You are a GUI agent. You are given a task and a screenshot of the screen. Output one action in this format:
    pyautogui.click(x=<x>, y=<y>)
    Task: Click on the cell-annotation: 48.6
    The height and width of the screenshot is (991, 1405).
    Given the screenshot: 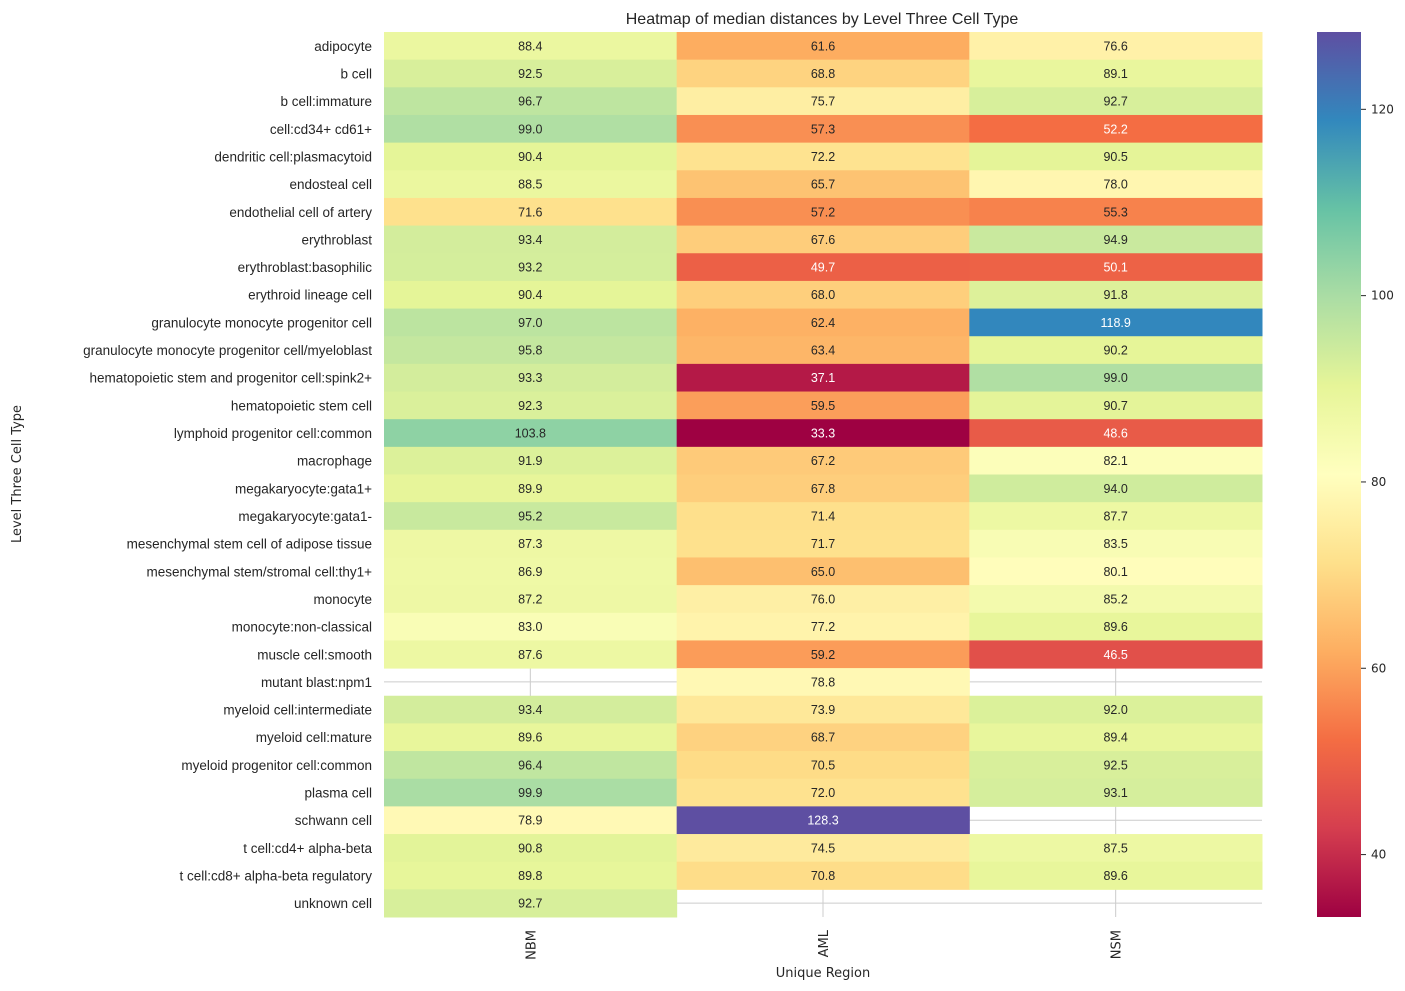 What is the action you would take?
    pyautogui.click(x=1115, y=434)
    